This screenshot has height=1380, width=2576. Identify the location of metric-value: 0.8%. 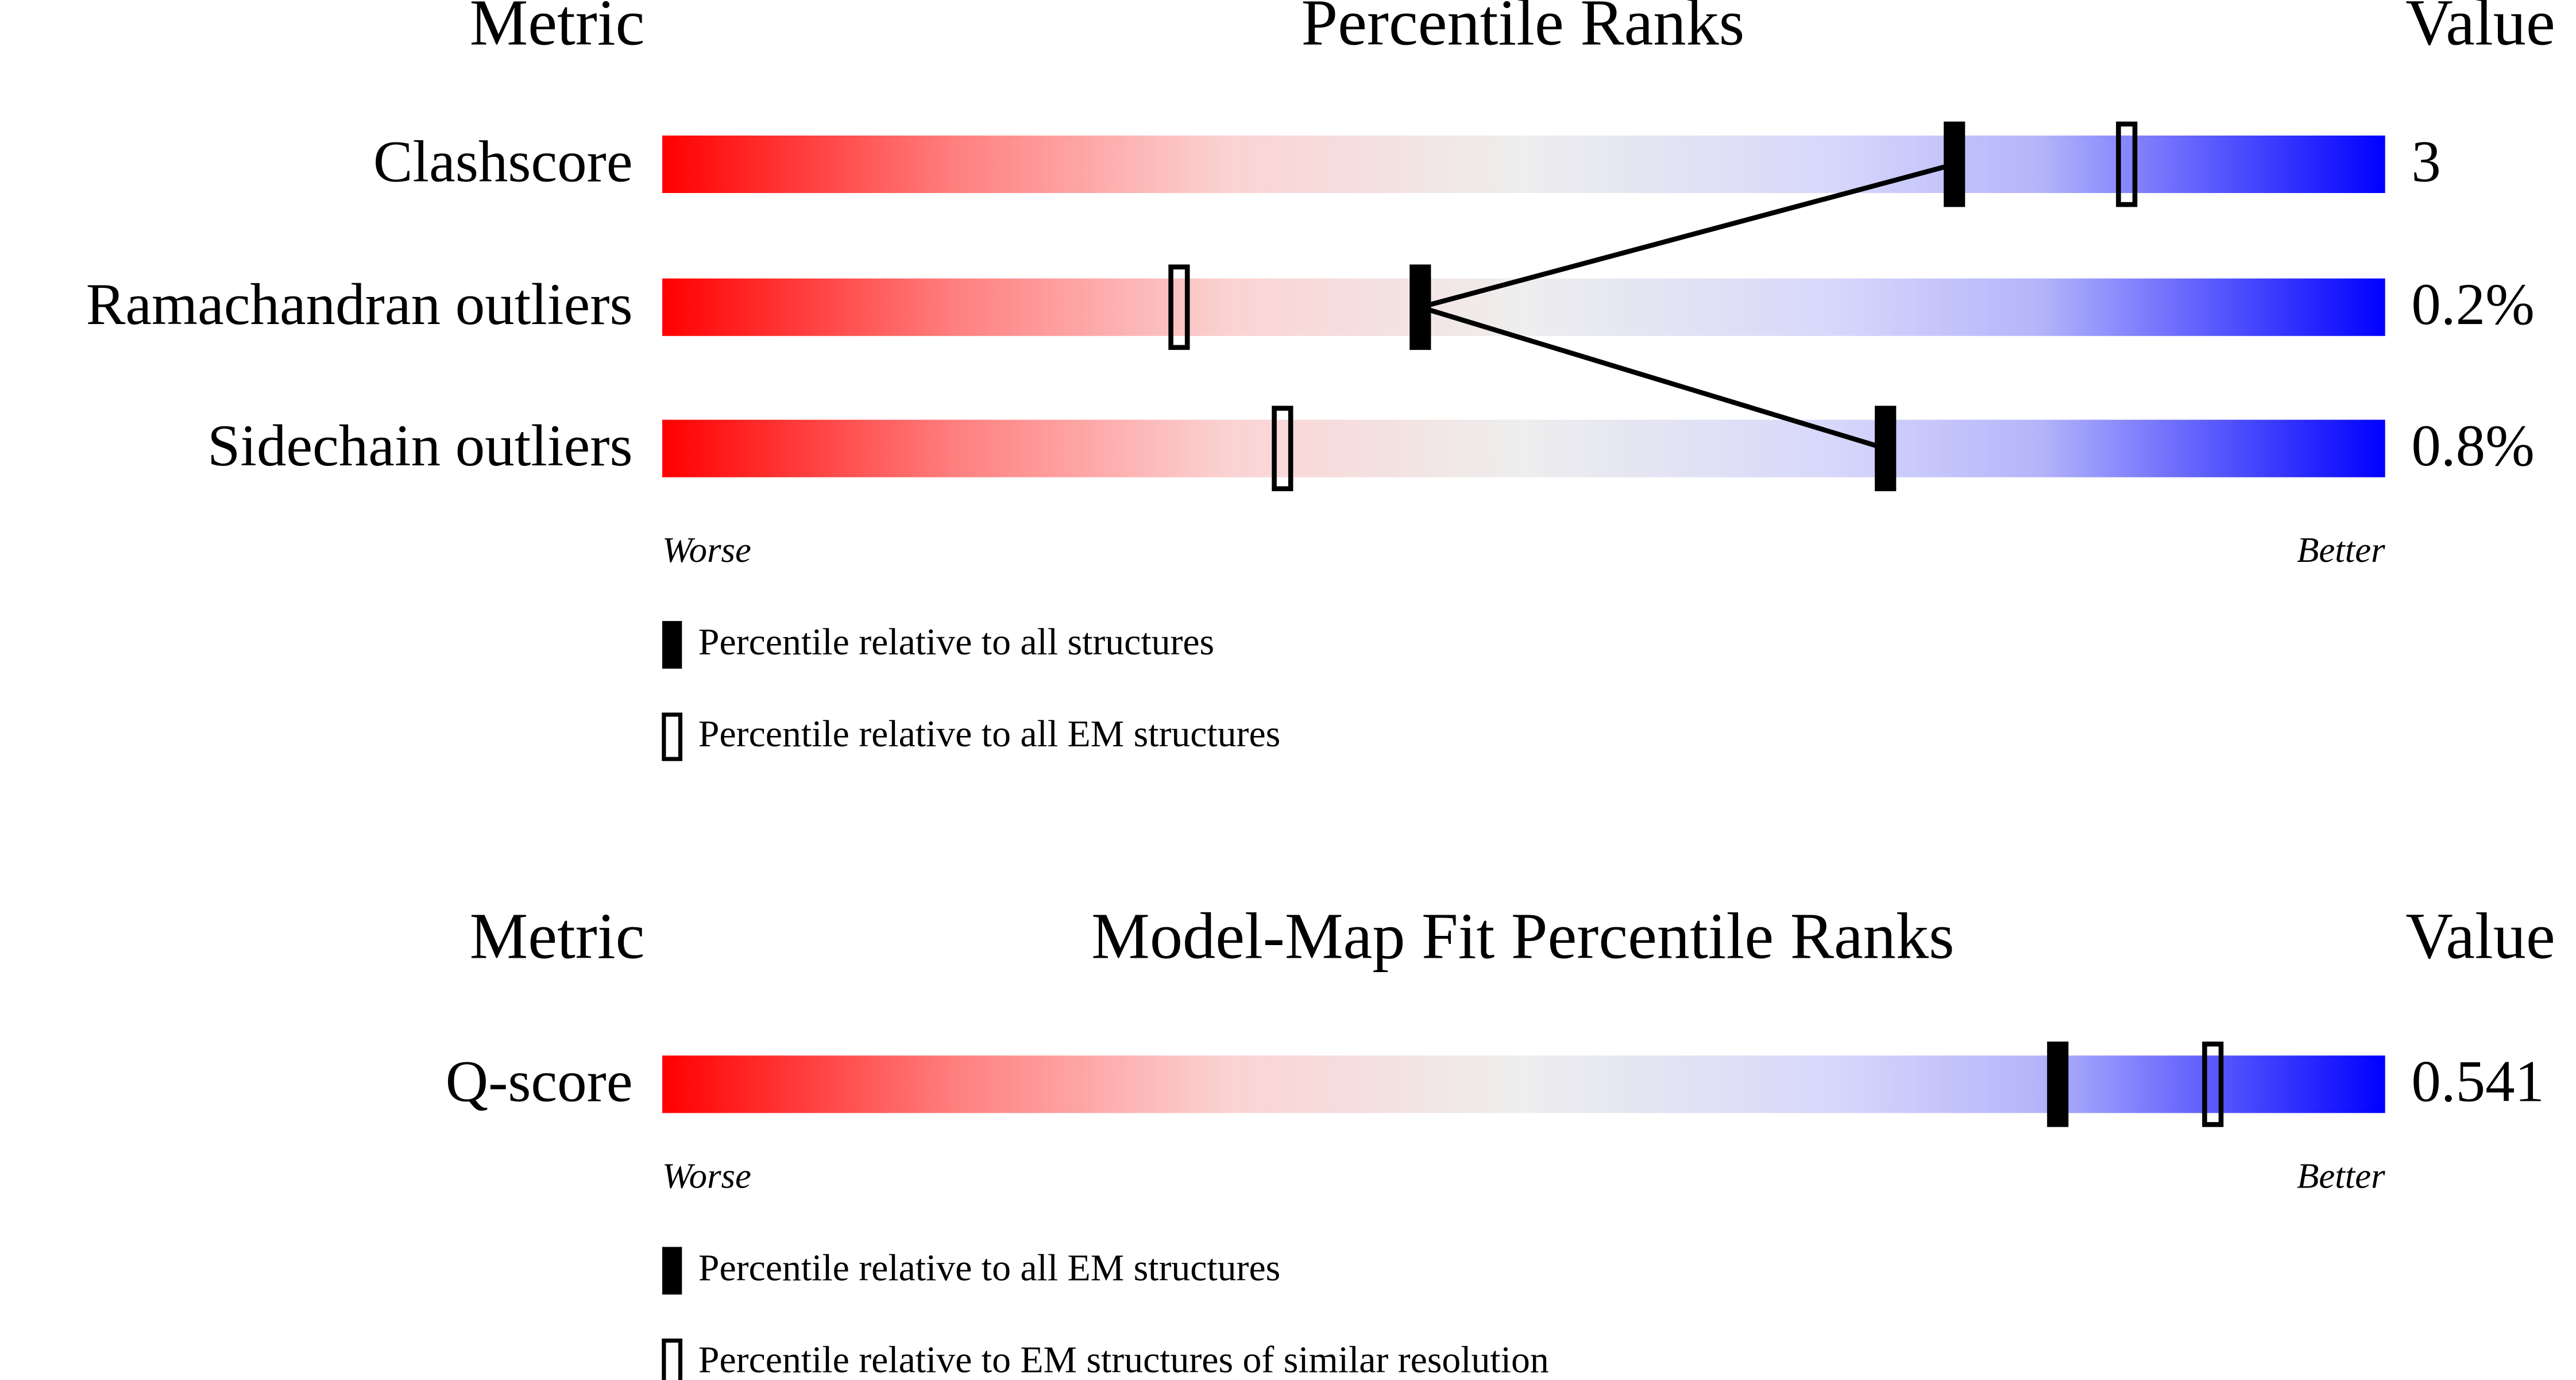
(2472, 446).